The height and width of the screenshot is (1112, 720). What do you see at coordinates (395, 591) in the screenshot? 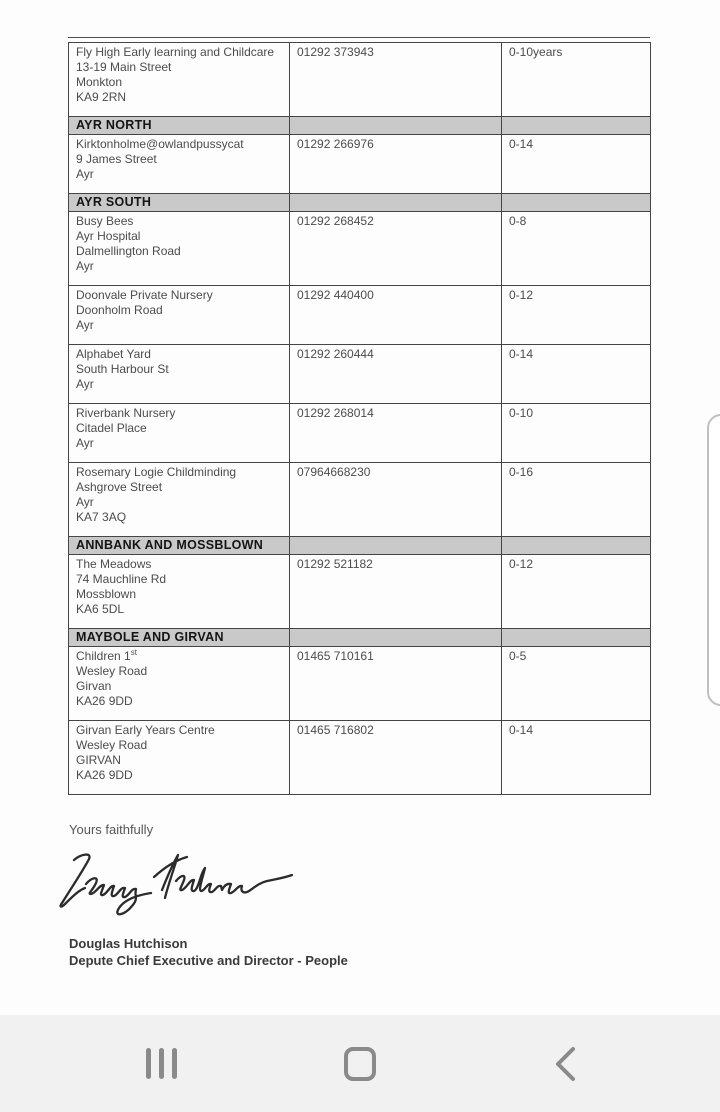
I see `phone-cell: 01292 521182` at bounding box center [395, 591].